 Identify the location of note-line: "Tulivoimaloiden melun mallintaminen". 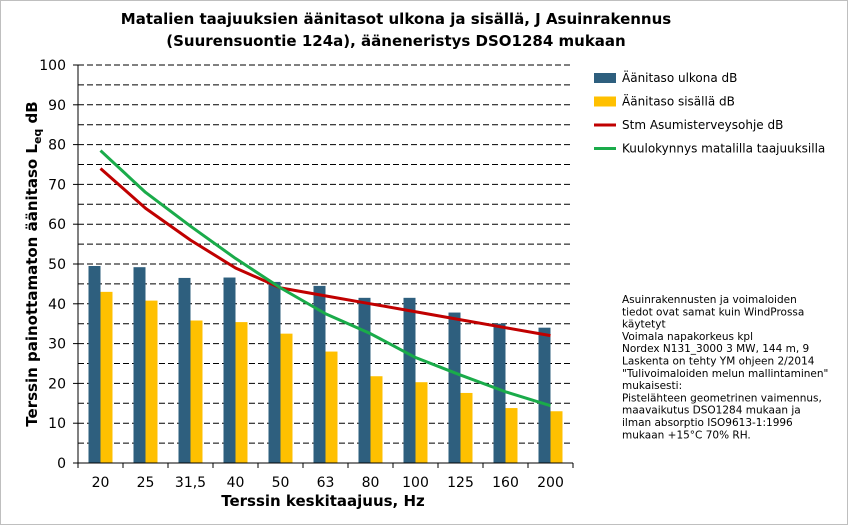
(725, 374).